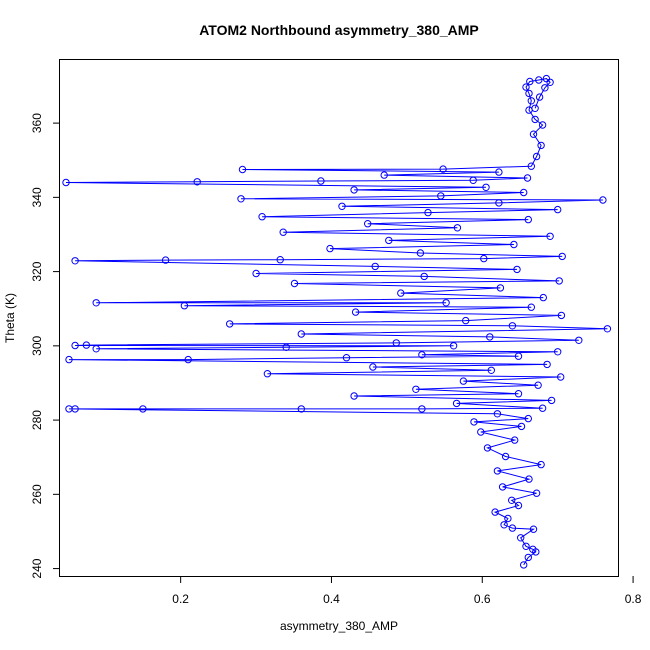 The height and width of the screenshot is (650, 650). What do you see at coordinates (339, 626) in the screenshot?
I see `x-axis-label: asymmetry_380_AMP` at bounding box center [339, 626].